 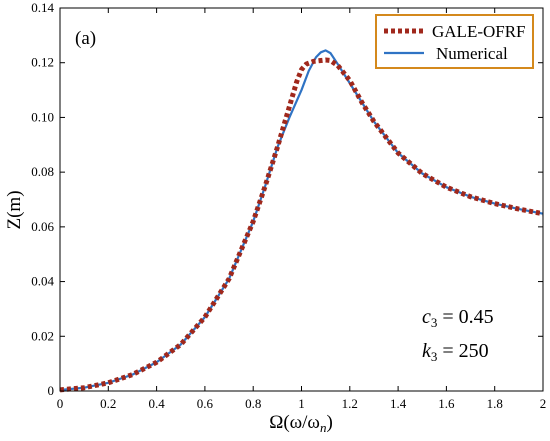 What do you see at coordinates (42, 281) in the screenshot?
I see `y-tick-label: 0.04` at bounding box center [42, 281].